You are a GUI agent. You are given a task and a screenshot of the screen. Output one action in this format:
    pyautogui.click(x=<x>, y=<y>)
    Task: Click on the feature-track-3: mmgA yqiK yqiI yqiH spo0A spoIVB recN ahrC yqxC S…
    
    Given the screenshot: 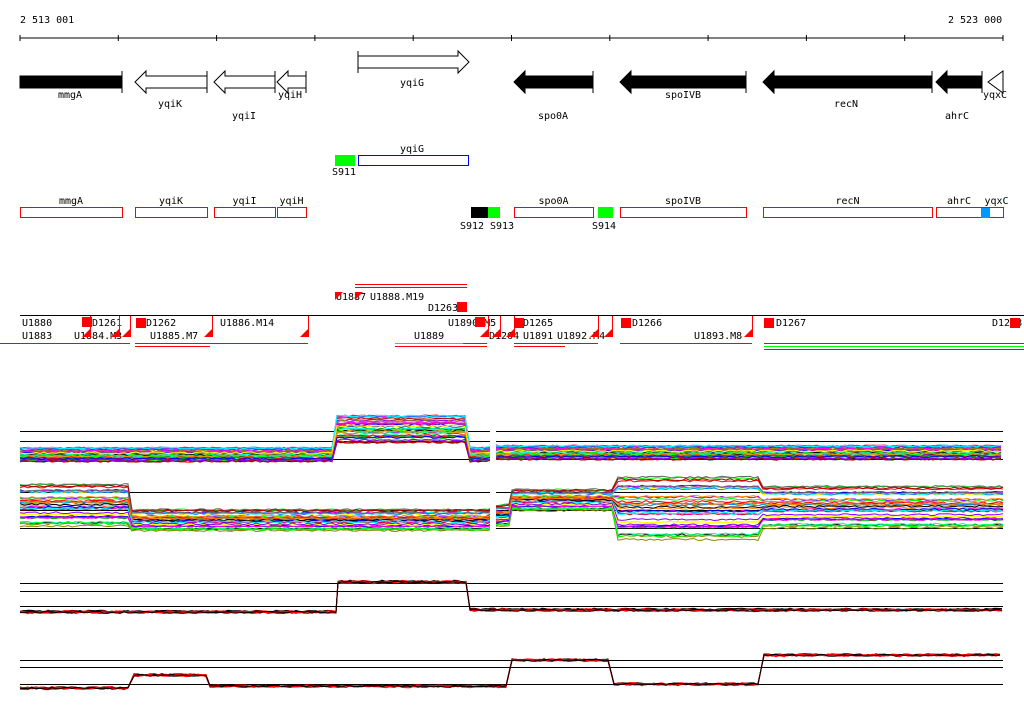 What is the action you would take?
    pyautogui.click(x=514, y=214)
    